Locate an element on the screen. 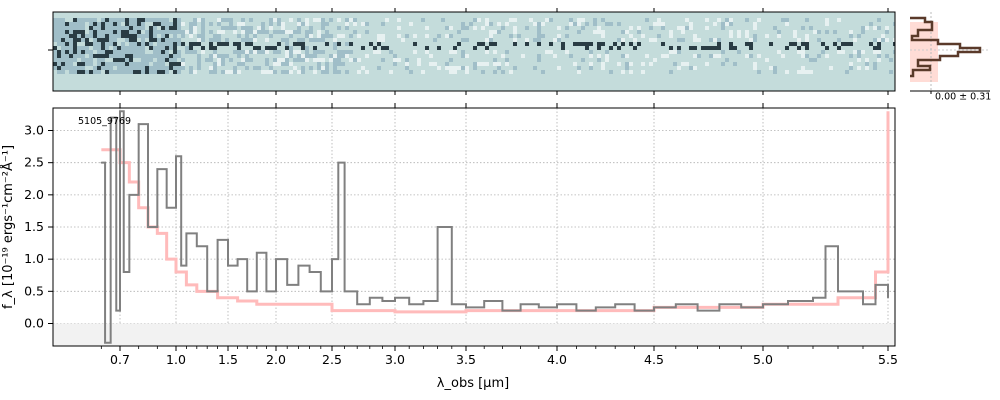 The height and width of the screenshot is (400, 1000). y-tick-label: 0.0 is located at coordinates (34, 322).